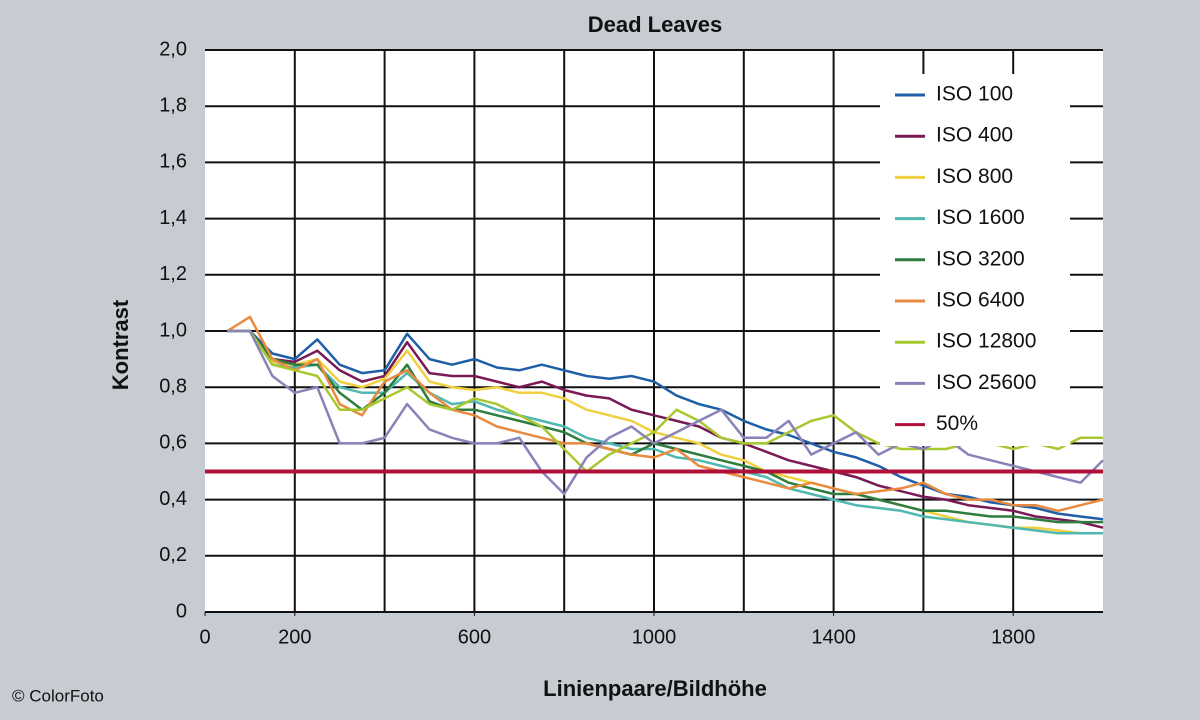 The height and width of the screenshot is (720, 1200). What do you see at coordinates (173, 330) in the screenshot?
I see `y-tick-label: 1,0` at bounding box center [173, 330].